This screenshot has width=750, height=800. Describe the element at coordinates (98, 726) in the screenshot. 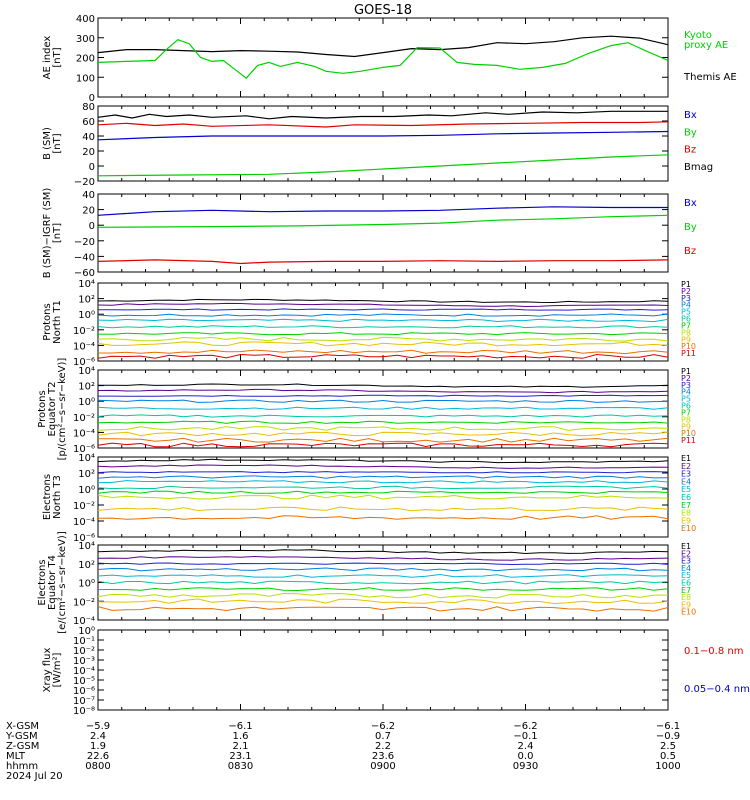

I see `footer-value: −5.9` at that location.